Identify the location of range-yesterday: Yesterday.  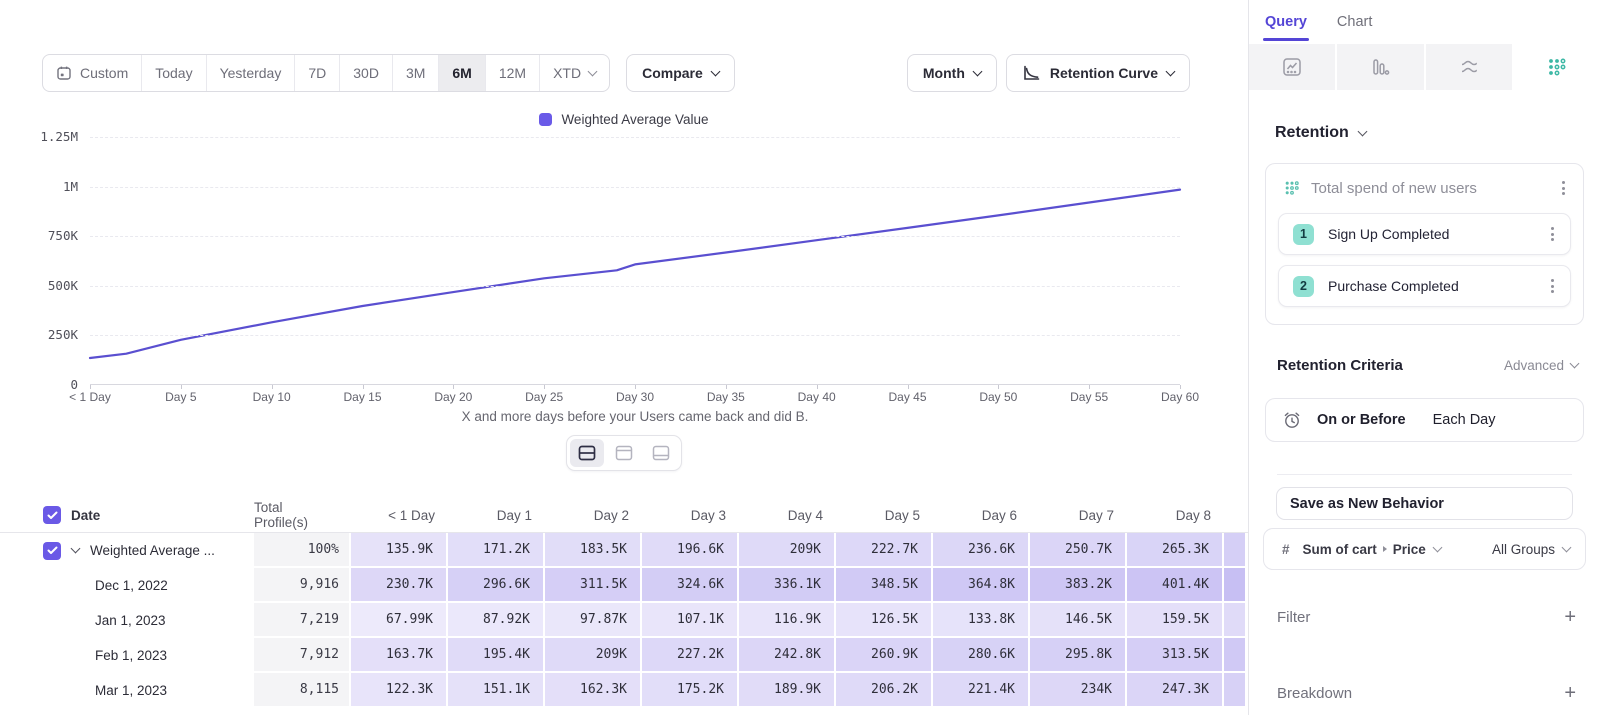
(251, 73).